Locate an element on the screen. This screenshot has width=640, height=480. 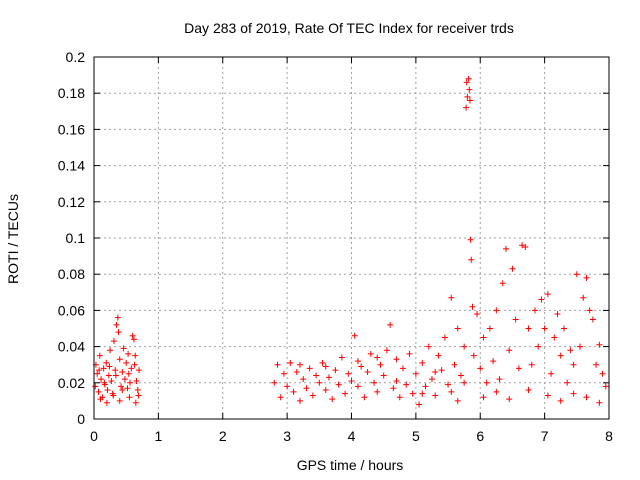
y-axis-title: ROTI / TECUs is located at coordinates (13, 239).